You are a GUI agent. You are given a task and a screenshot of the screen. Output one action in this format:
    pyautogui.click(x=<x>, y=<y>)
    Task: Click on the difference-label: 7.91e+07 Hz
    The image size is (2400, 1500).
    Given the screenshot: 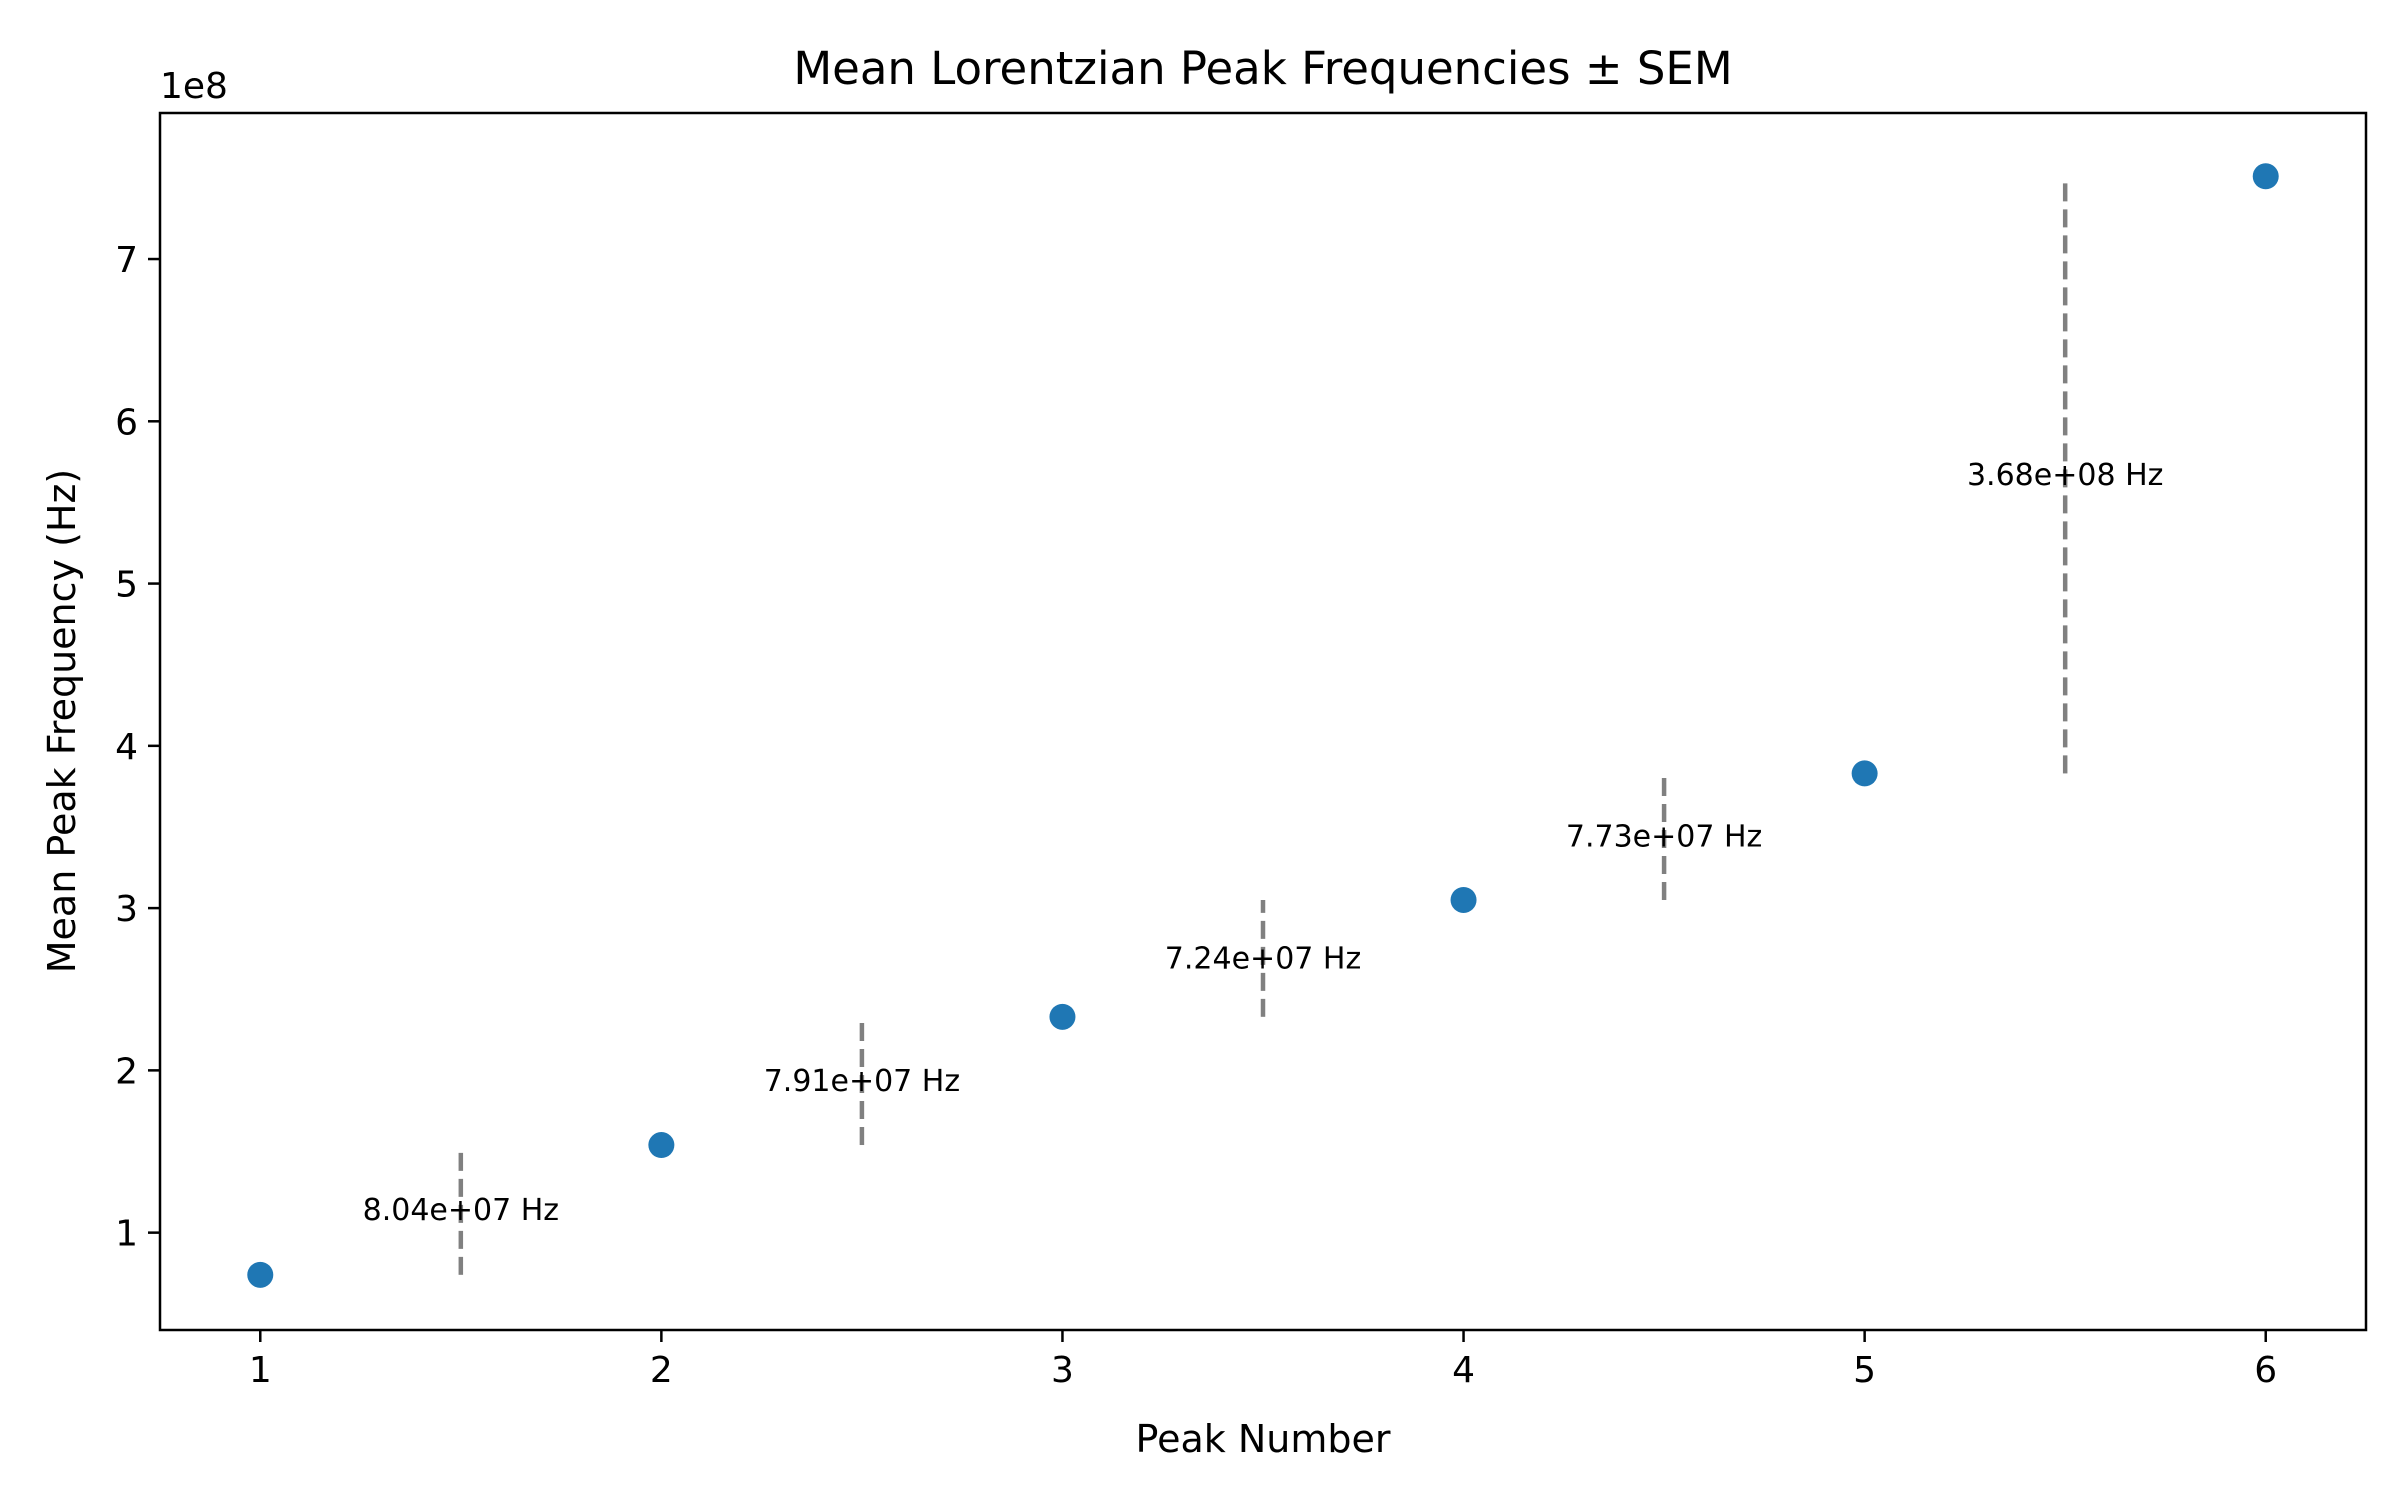 What is the action you would take?
    pyautogui.click(x=862, y=1081)
    